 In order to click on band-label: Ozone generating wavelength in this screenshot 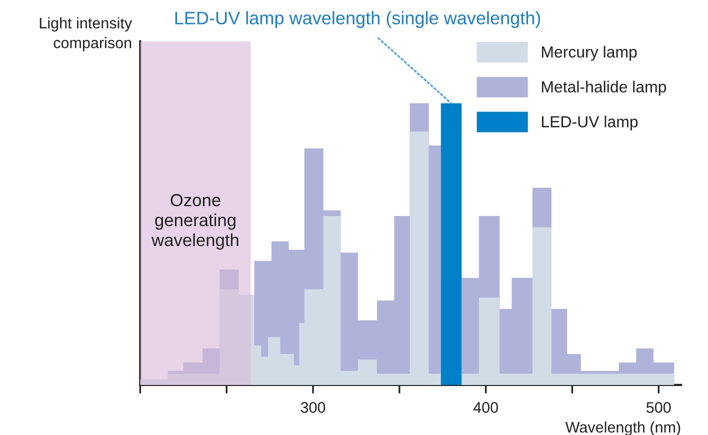, I will do `click(195, 222)`.